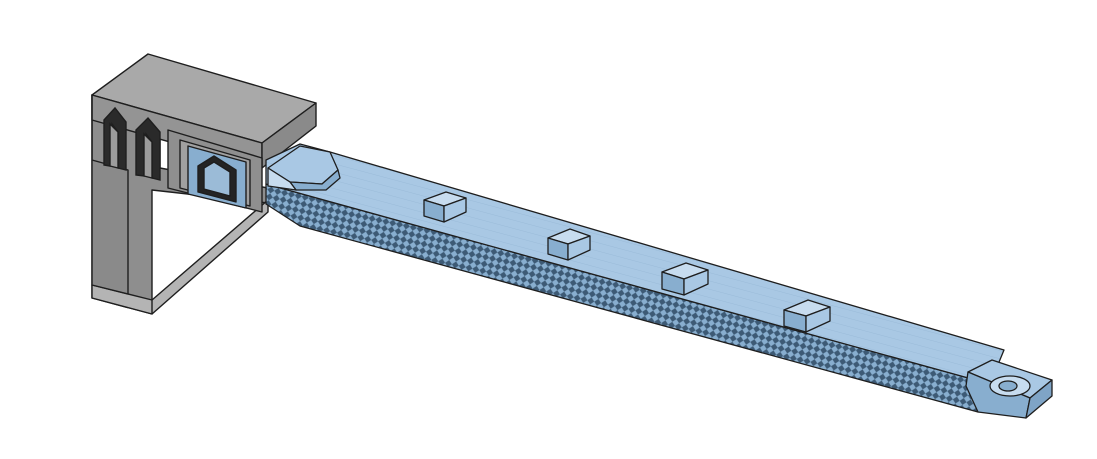  What do you see at coordinates (215, 171) in the screenshot?
I see `housing-window` at bounding box center [215, 171].